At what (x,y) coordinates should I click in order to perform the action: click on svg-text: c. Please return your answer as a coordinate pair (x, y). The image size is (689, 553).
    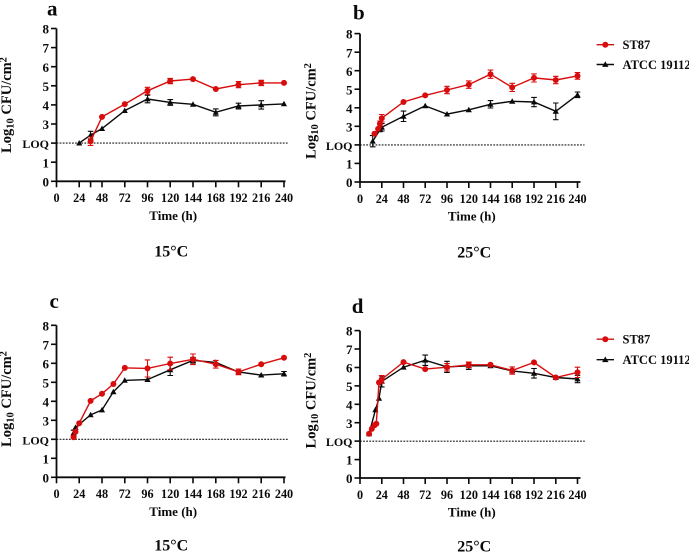
    Looking at the image, I should click on (54, 301).